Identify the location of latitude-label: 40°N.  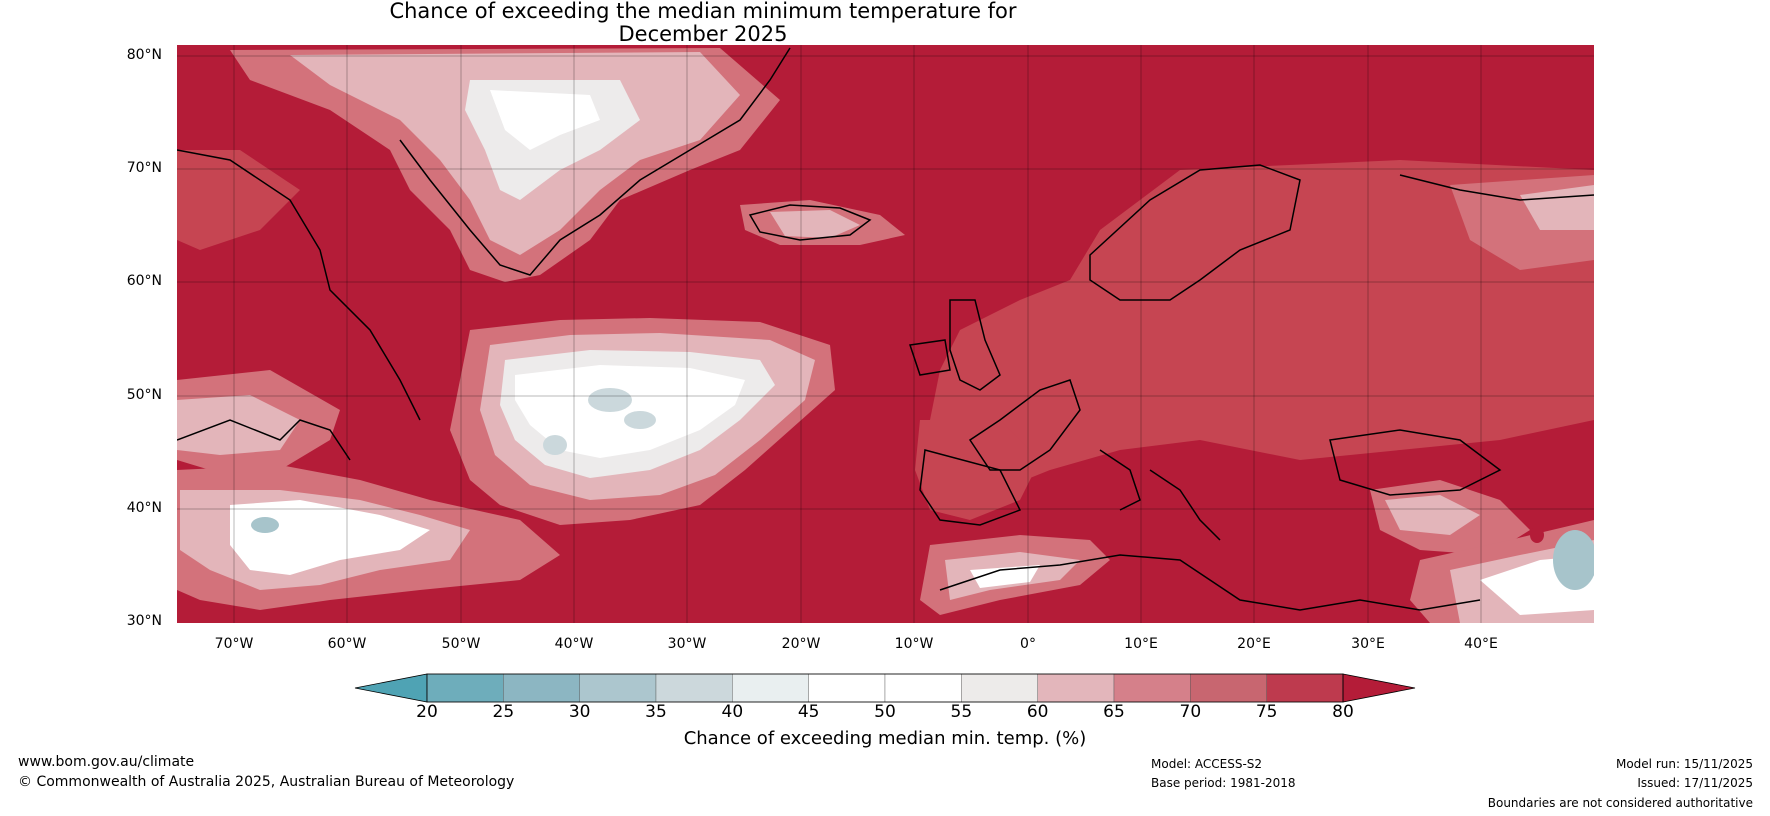
(144, 508).